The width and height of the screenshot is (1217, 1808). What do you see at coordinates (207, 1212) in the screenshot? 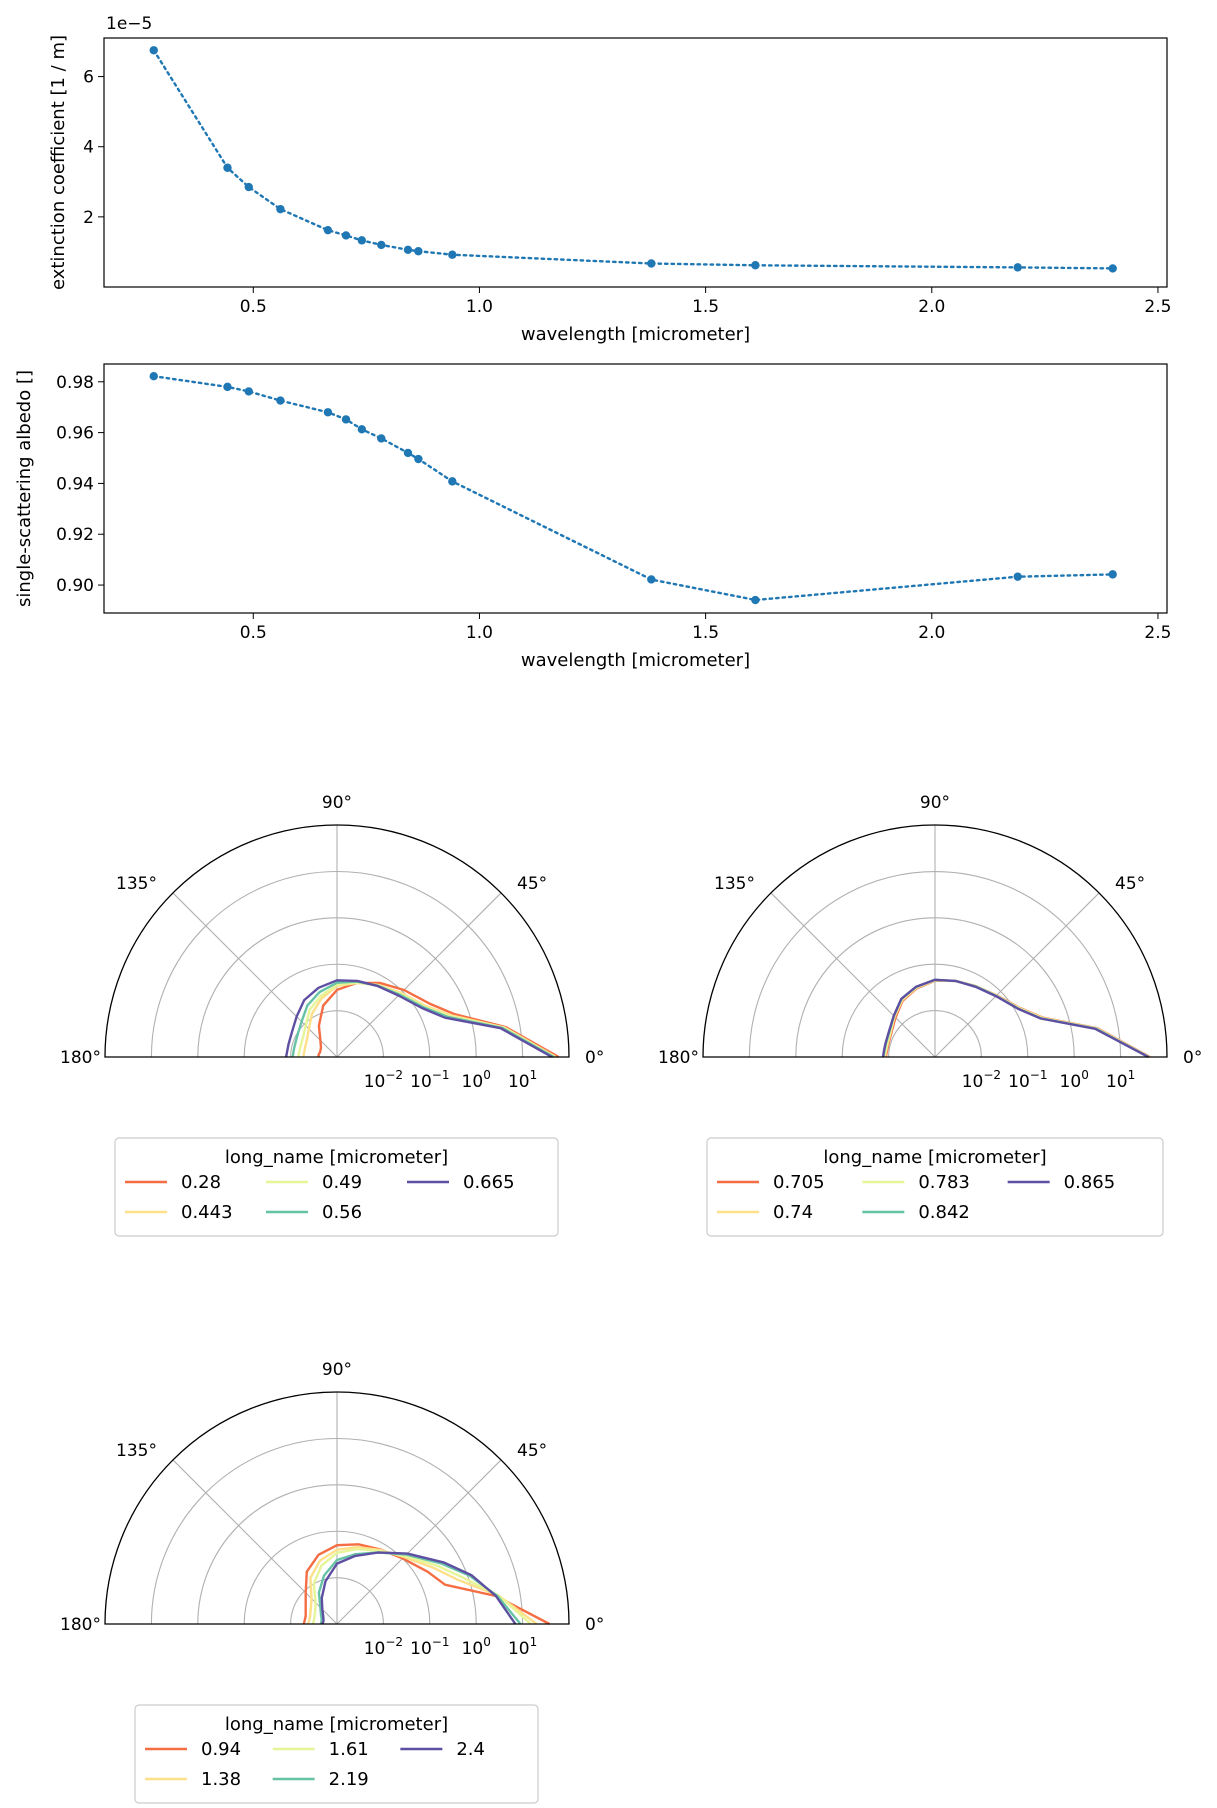
I see `legend-entry: 0.443` at bounding box center [207, 1212].